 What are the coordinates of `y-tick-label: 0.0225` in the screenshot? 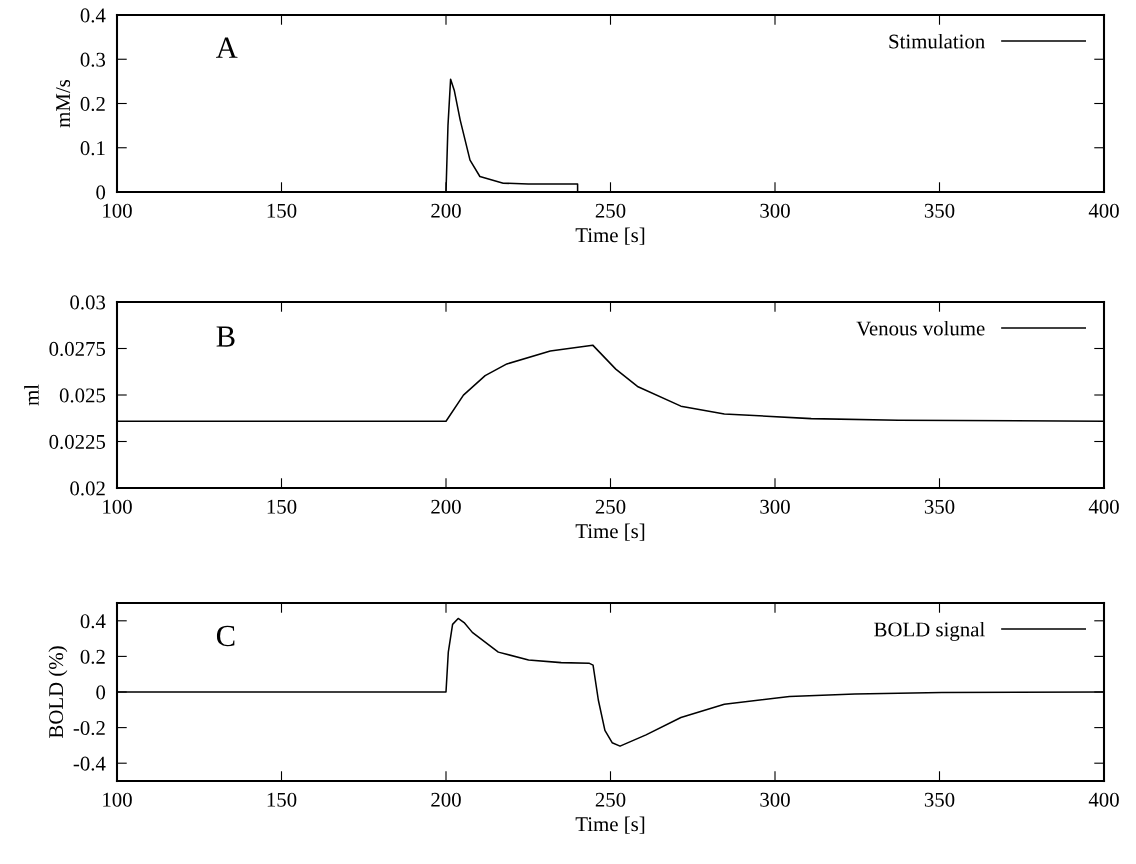 It's located at (77, 442).